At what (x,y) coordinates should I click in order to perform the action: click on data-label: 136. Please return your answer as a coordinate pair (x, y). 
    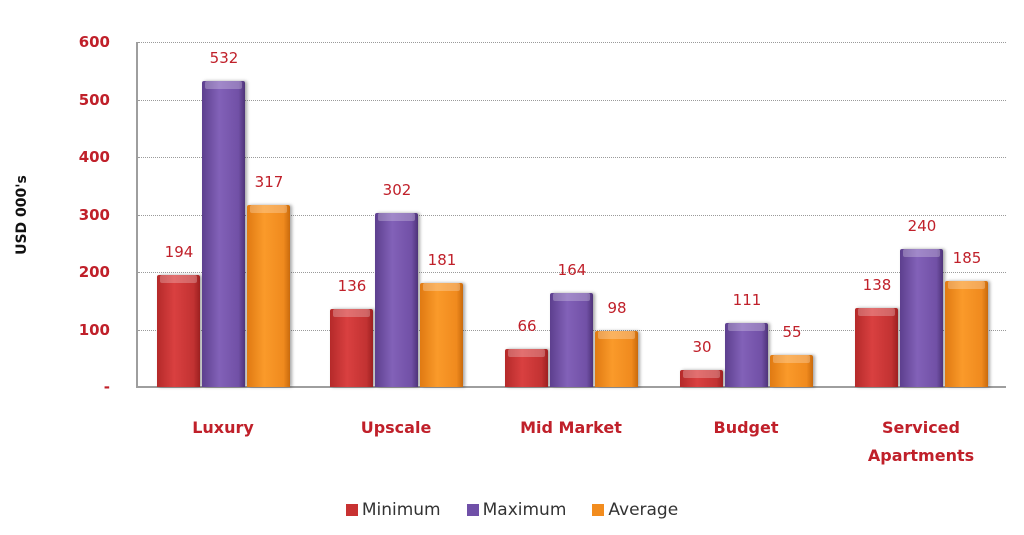
    Looking at the image, I should click on (352, 285).